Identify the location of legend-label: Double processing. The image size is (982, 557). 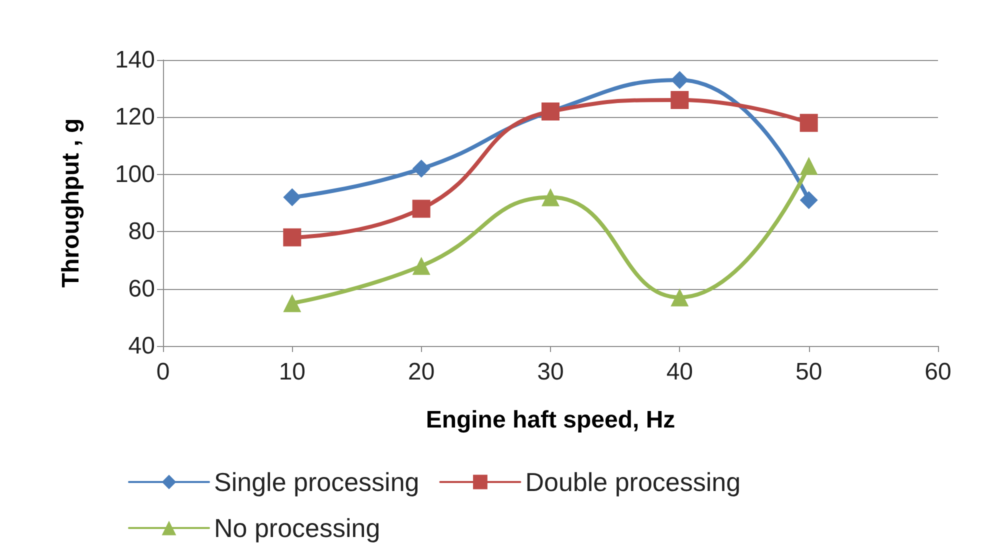
(633, 482).